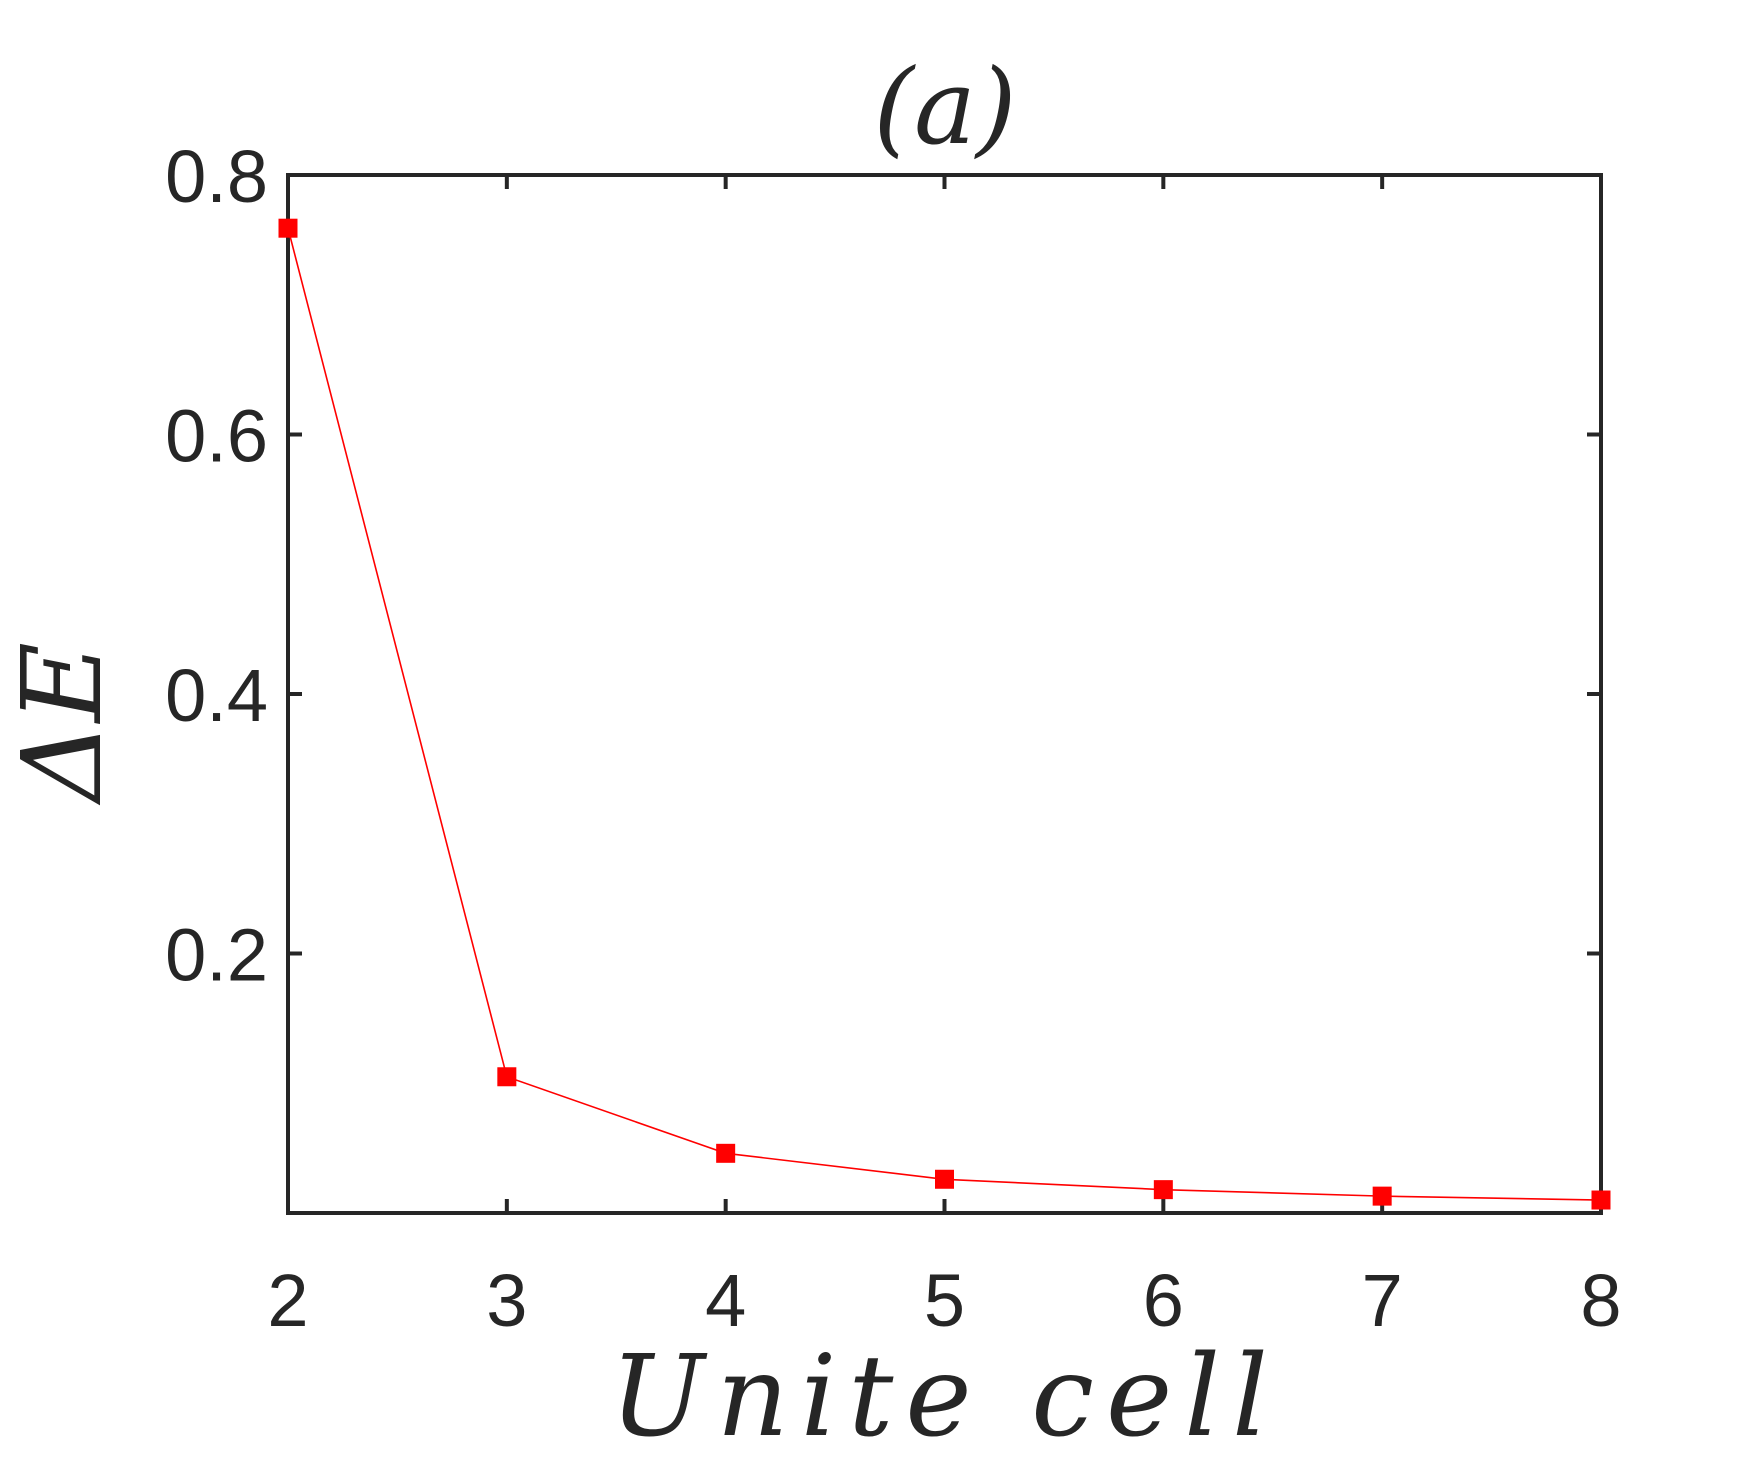 The height and width of the screenshot is (1476, 1756). Describe the element at coordinates (1163, 1300) in the screenshot. I see `x-tick-label: 6` at that location.